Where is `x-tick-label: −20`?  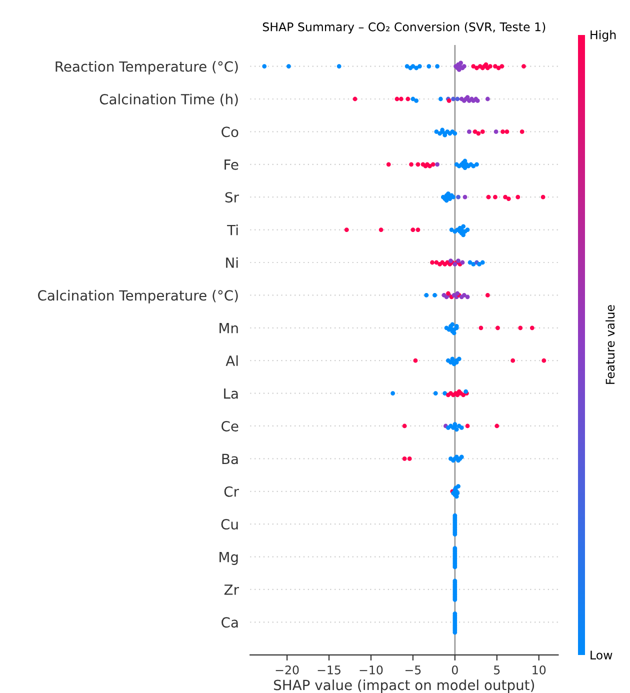 x-tick-label: −20 is located at coordinates (287, 670).